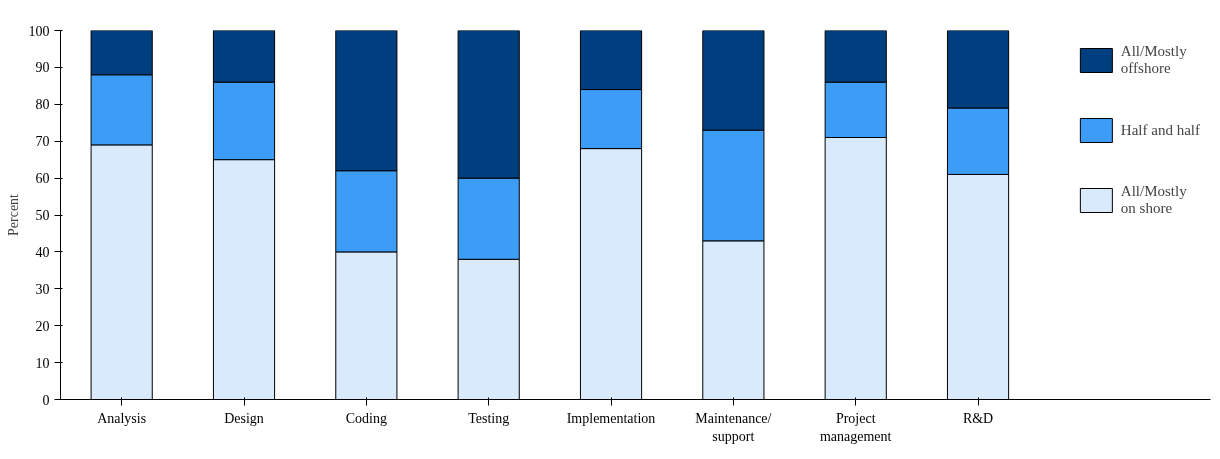 The width and height of the screenshot is (1220, 459). Describe the element at coordinates (489, 418) in the screenshot. I see `x-tick-label: Testing` at that location.